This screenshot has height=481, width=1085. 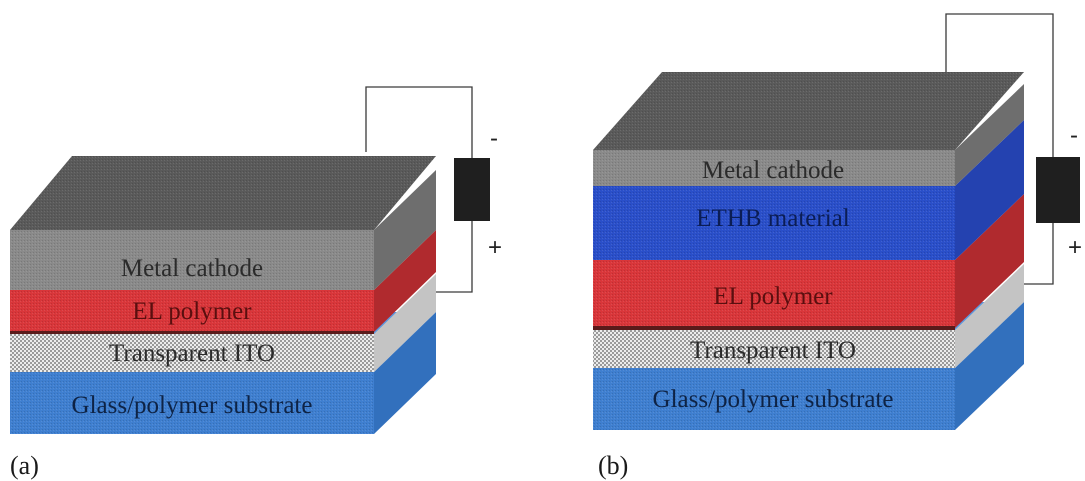 What do you see at coordinates (223, 223) in the screenshot?
I see `panel-a-layer-cathode: Metal cathode` at bounding box center [223, 223].